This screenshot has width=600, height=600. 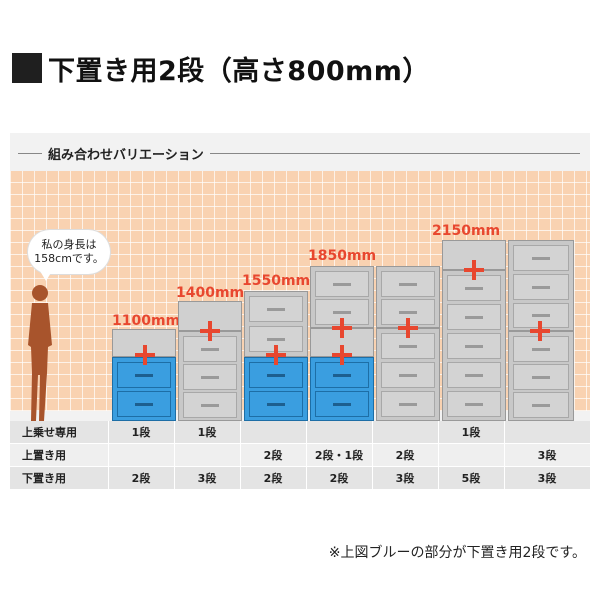 I want to click on page-title-row: 下置き用2段（高さ800mm）, so click(x=221, y=68).